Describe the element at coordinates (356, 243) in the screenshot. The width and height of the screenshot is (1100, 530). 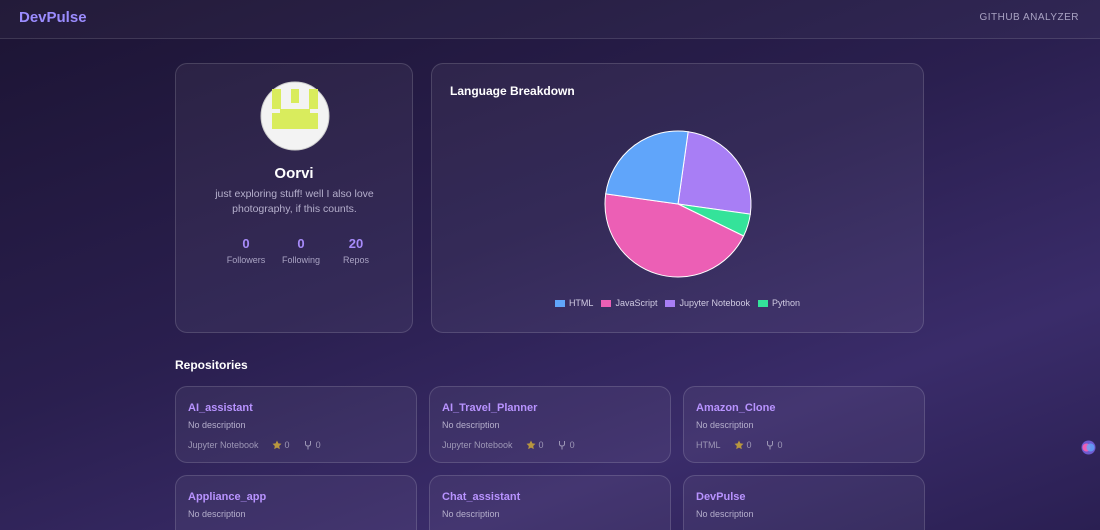
I see `stat-value: 20` at that location.